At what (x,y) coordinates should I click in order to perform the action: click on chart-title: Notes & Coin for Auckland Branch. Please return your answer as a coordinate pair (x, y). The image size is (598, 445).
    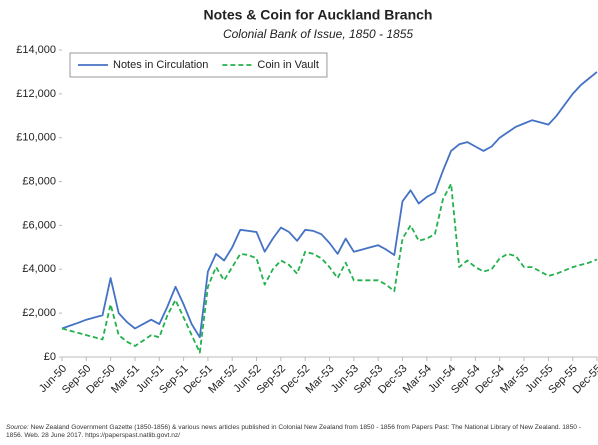
    Looking at the image, I should click on (318, 15).